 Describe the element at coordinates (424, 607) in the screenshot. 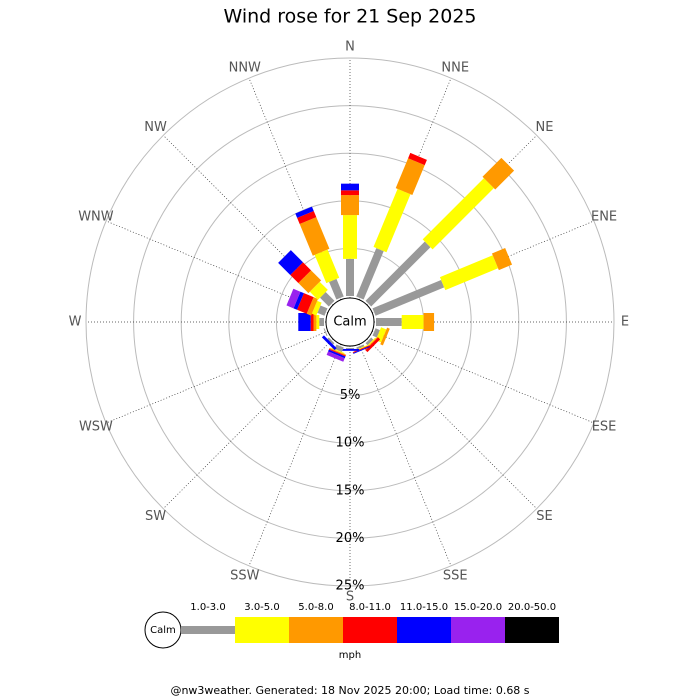

I see `legend-label: 11.0-15.0` at that location.